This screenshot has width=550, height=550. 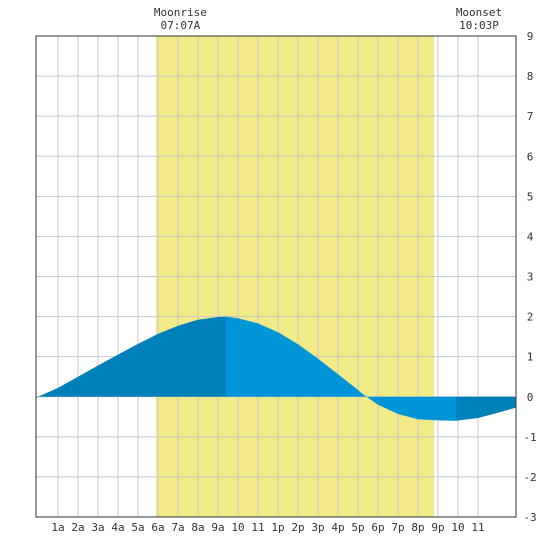 I want to click on y-tick-label: 5, so click(x=530, y=196).